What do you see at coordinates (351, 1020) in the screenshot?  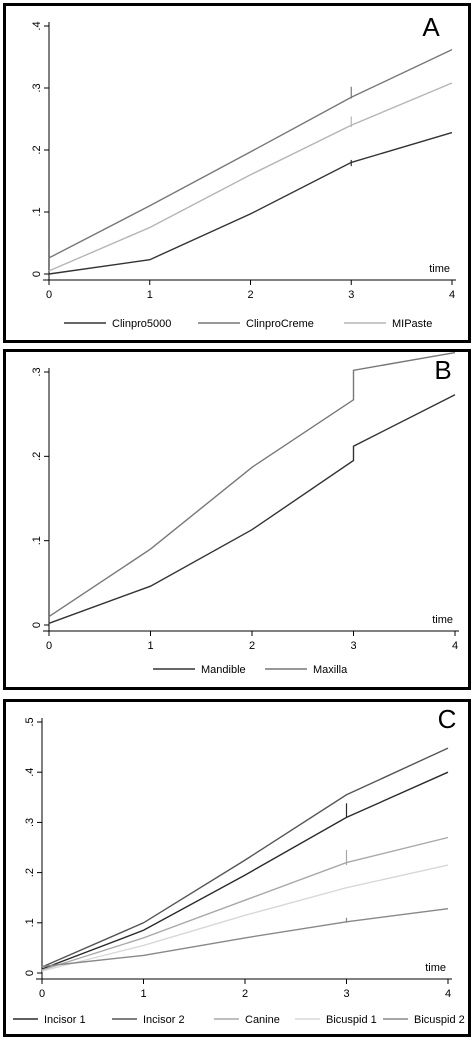 I see `legend-label: Bicuspid 1` at bounding box center [351, 1020].